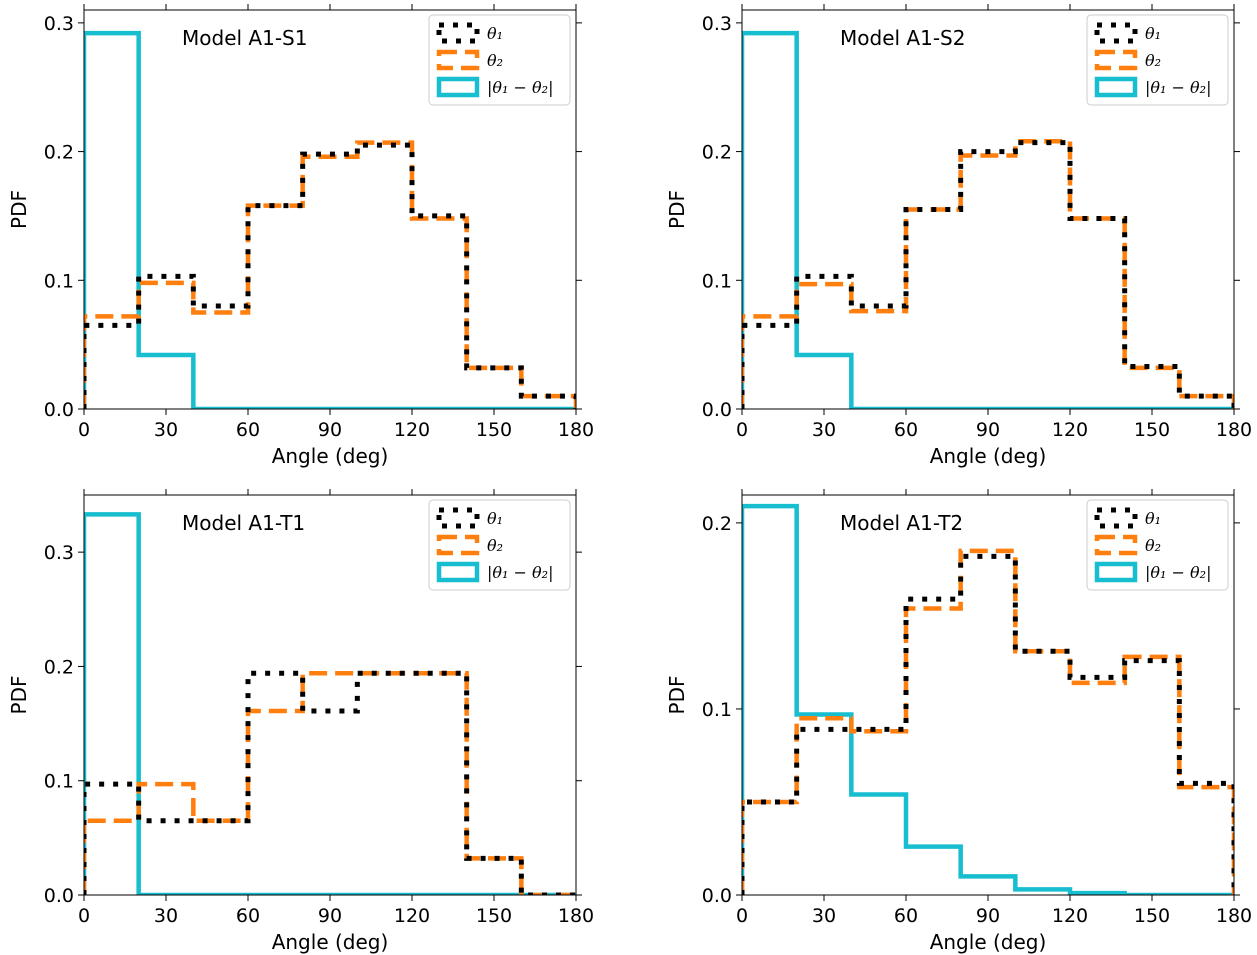 This screenshot has width=1257, height=955. I want to click on panel-title: Model A1-T2, so click(901, 523).